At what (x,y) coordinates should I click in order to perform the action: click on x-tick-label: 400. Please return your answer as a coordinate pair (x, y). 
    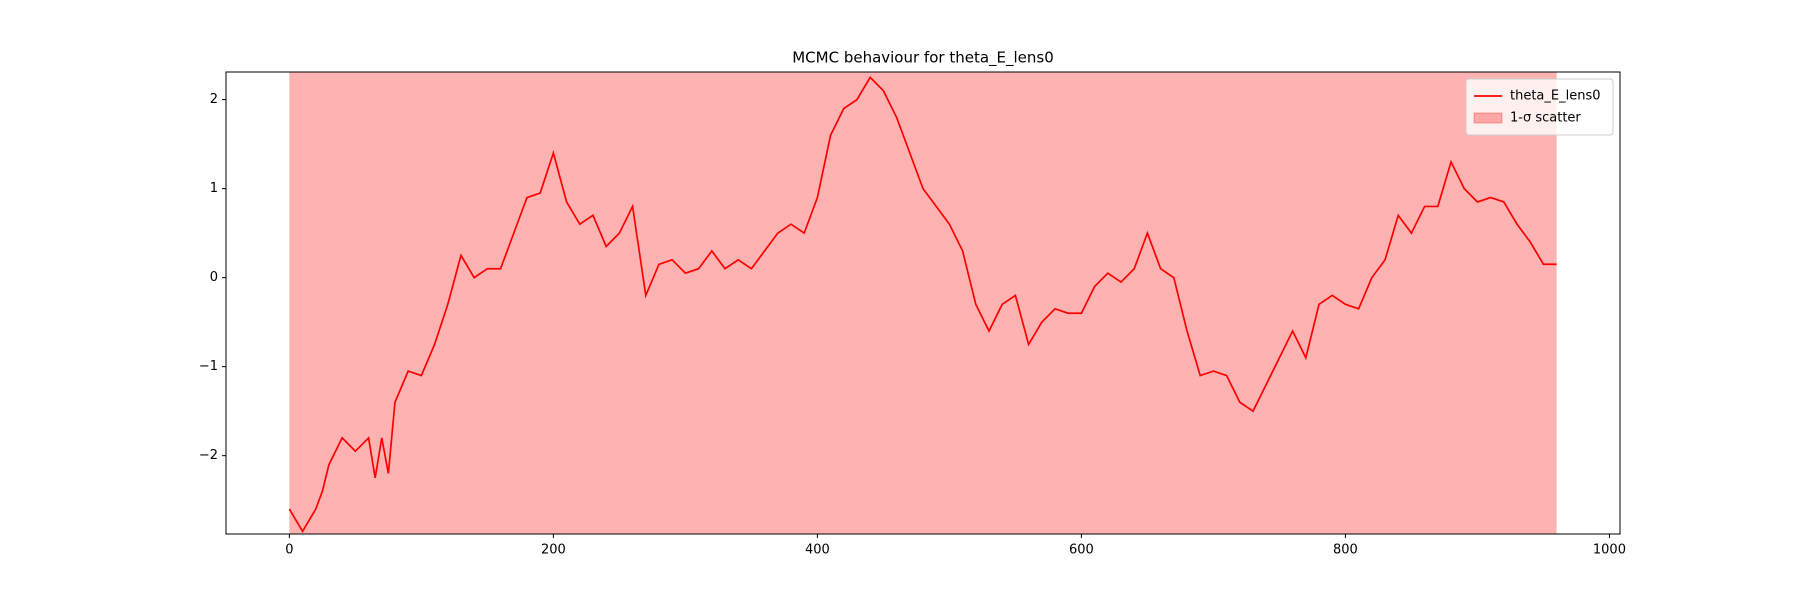
    Looking at the image, I should click on (817, 550).